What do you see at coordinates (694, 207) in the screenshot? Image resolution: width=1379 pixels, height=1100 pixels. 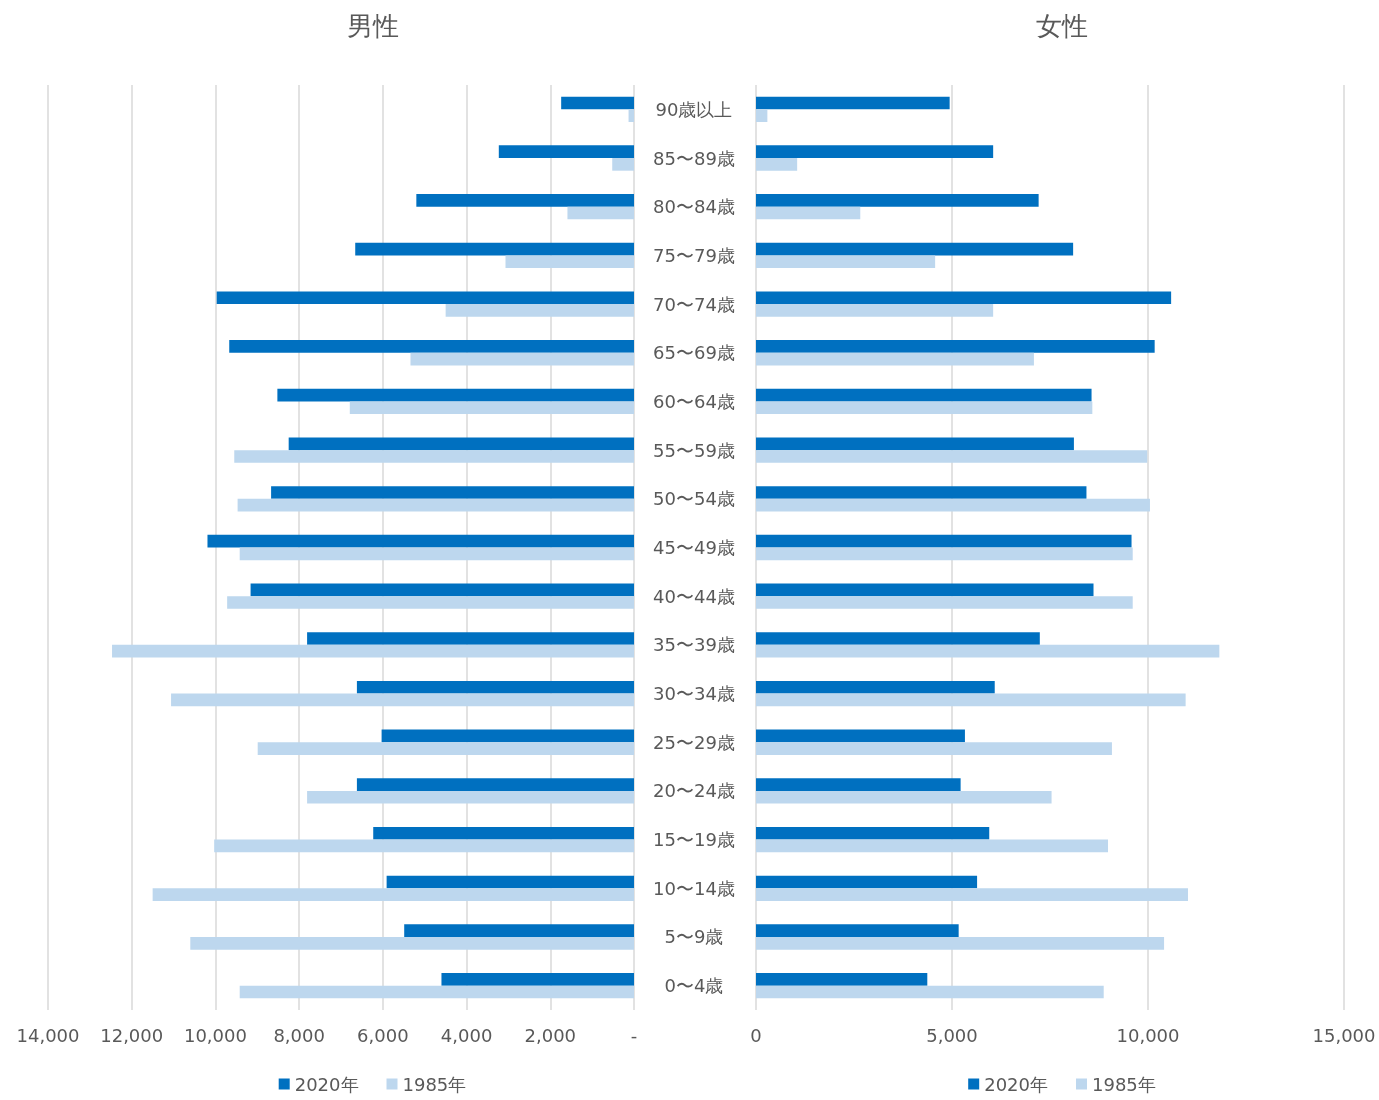 I see `y-tick-label: 80〜84歳` at bounding box center [694, 207].